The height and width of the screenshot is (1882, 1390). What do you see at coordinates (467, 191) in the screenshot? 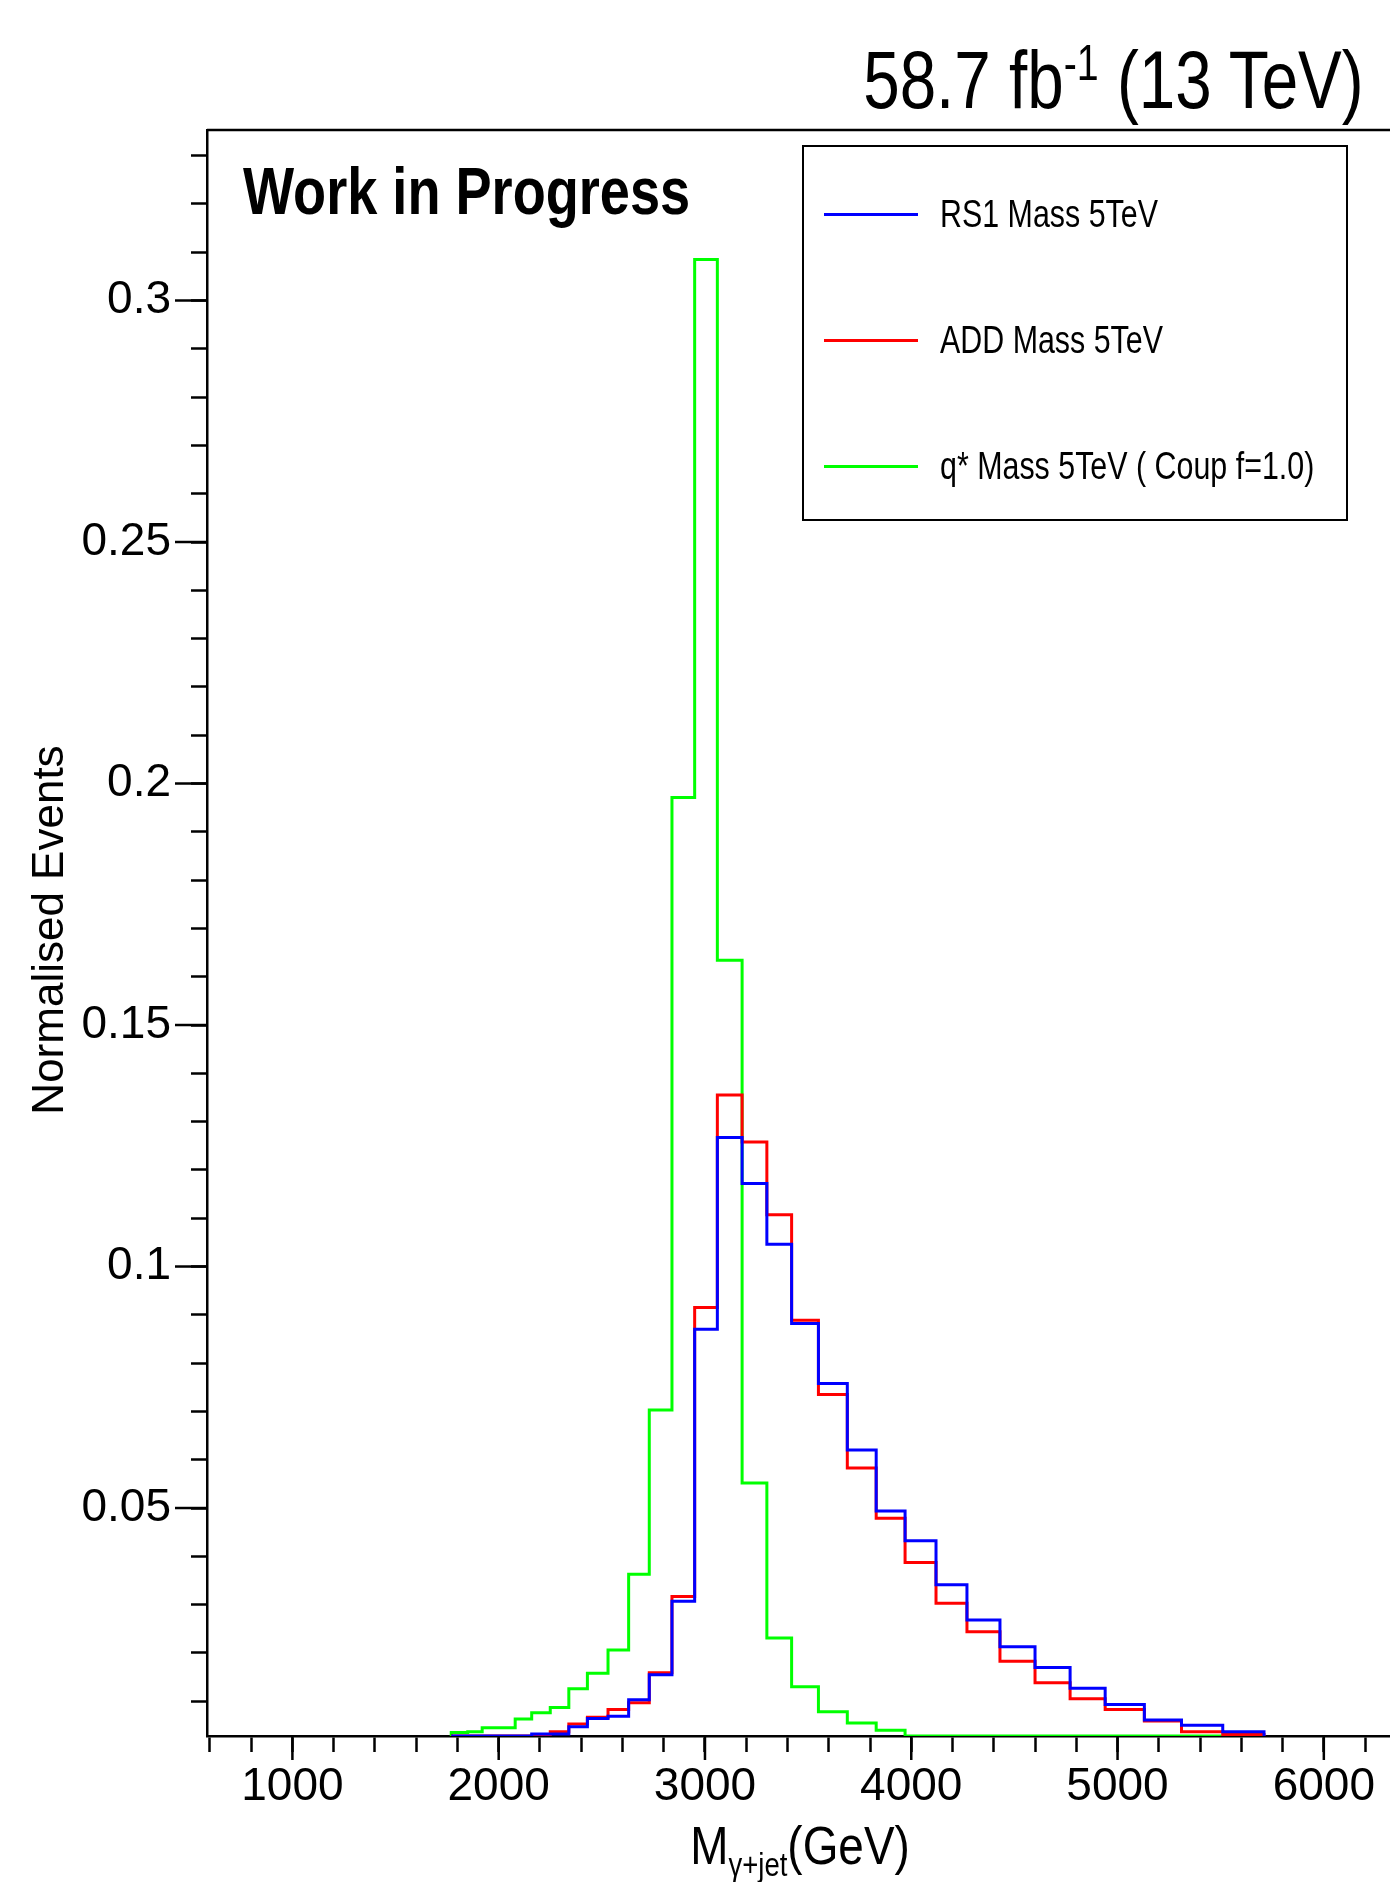
I see `annotation: Work in Progress` at bounding box center [467, 191].